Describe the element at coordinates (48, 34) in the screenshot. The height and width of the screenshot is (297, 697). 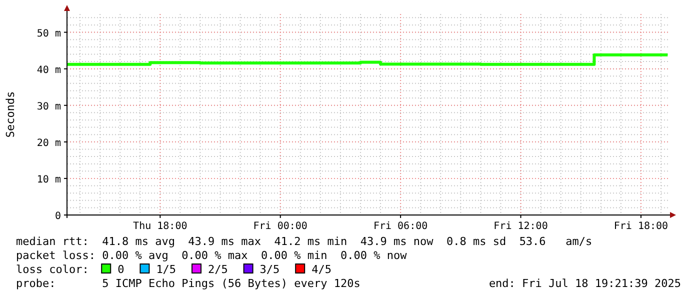
I see `y-tick-label: 50 m` at that location.